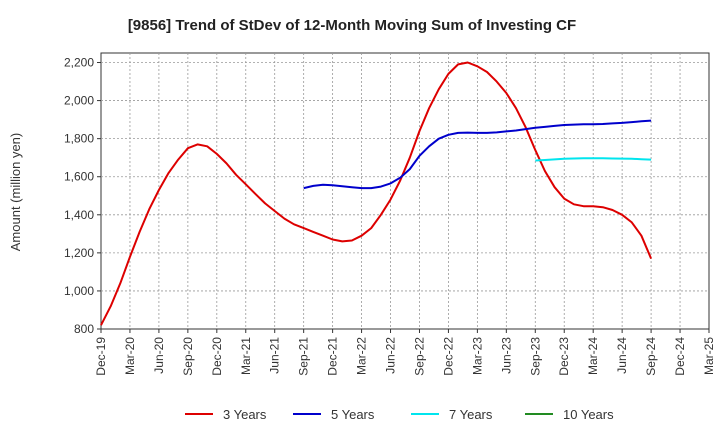  I want to click on x-tick-label: Sep-21, so click(304, 356).